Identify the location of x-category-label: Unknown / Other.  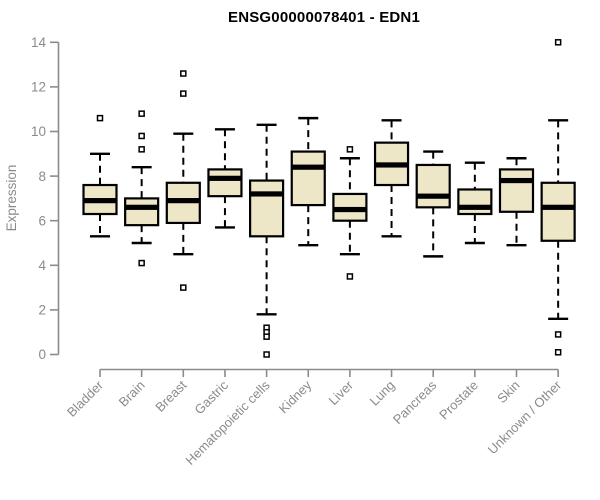
(525, 417).